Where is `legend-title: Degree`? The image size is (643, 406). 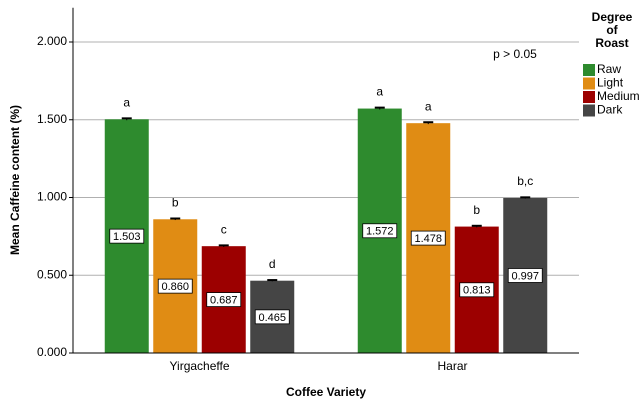 legend-title: Degree is located at coordinates (612, 17).